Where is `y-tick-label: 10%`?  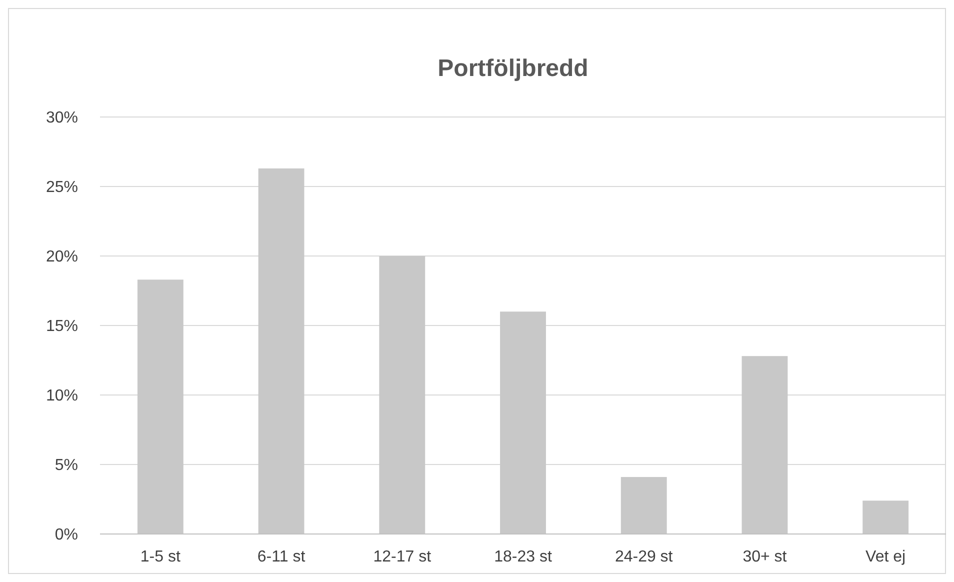
y-tick-label: 10% is located at coordinates (62, 396).